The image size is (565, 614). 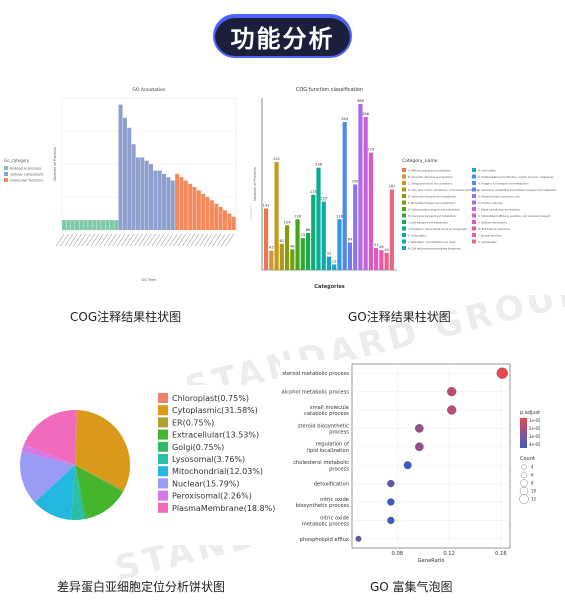 I want to click on category-label: steroid biosynthetic, so click(x=323, y=426).